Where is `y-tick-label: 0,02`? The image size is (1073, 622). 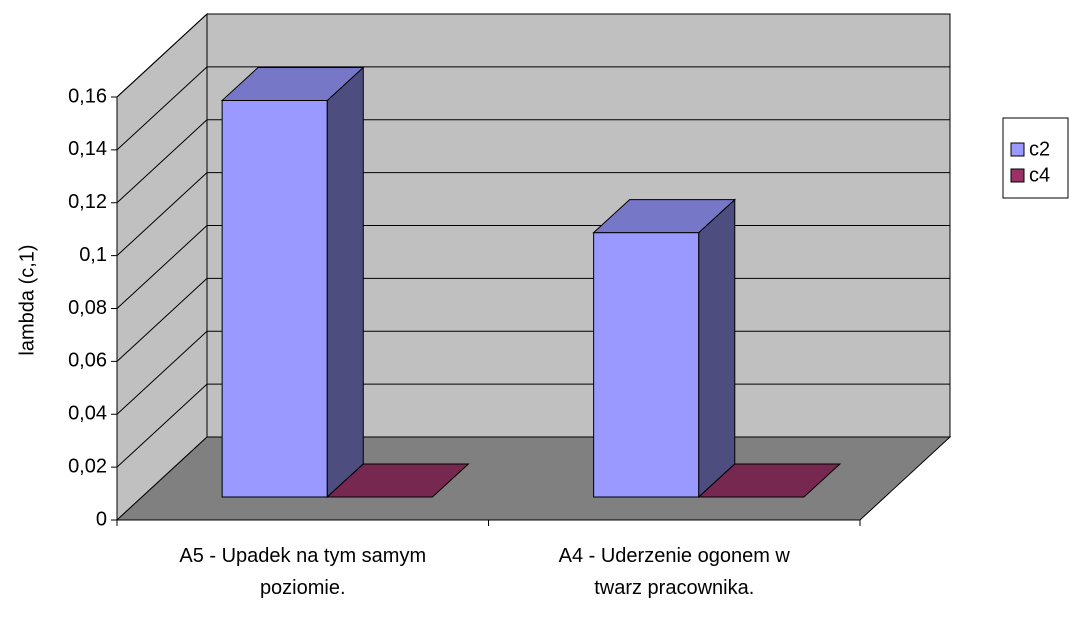
y-tick-label: 0,02 is located at coordinates (87, 466).